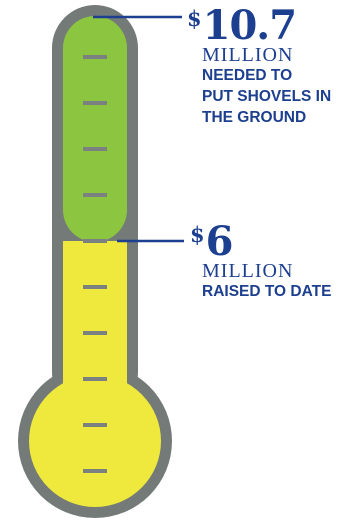  Describe the element at coordinates (194, 18) in the screenshot. I see `goal-currency-symbol: $` at that location.